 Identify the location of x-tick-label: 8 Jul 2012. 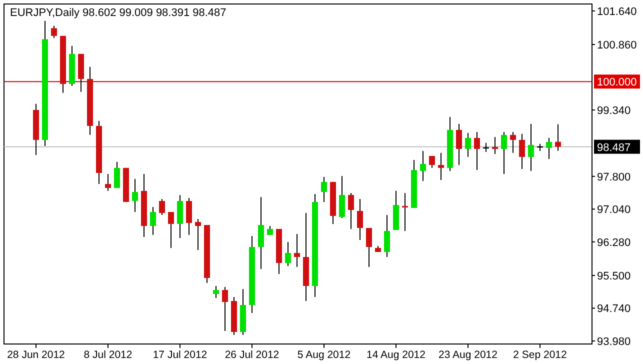
(108, 355).